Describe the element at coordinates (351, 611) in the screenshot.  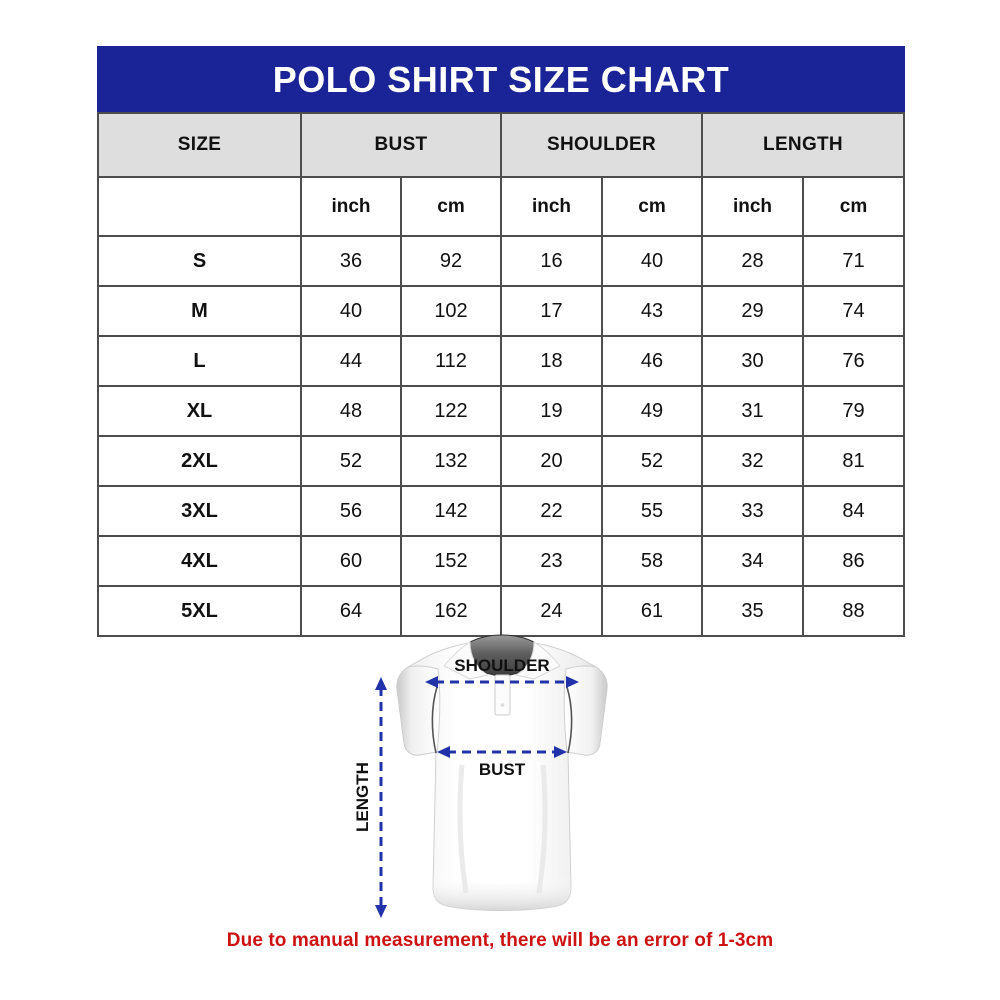
I see `cell-bust-inch: 64` at that location.